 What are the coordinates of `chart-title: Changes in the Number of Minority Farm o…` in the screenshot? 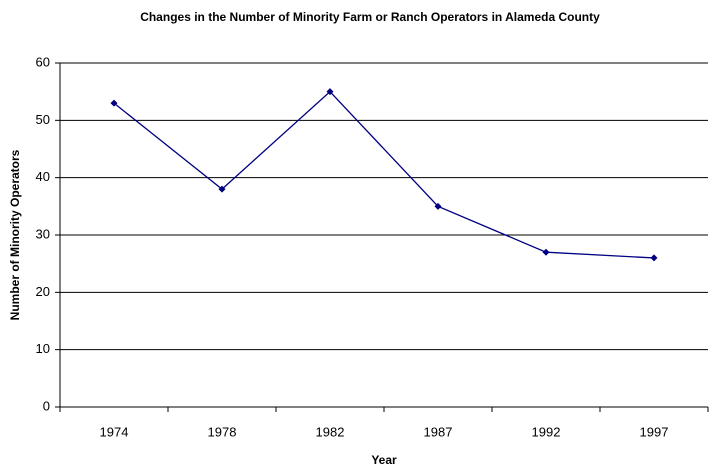 It's located at (370, 17).